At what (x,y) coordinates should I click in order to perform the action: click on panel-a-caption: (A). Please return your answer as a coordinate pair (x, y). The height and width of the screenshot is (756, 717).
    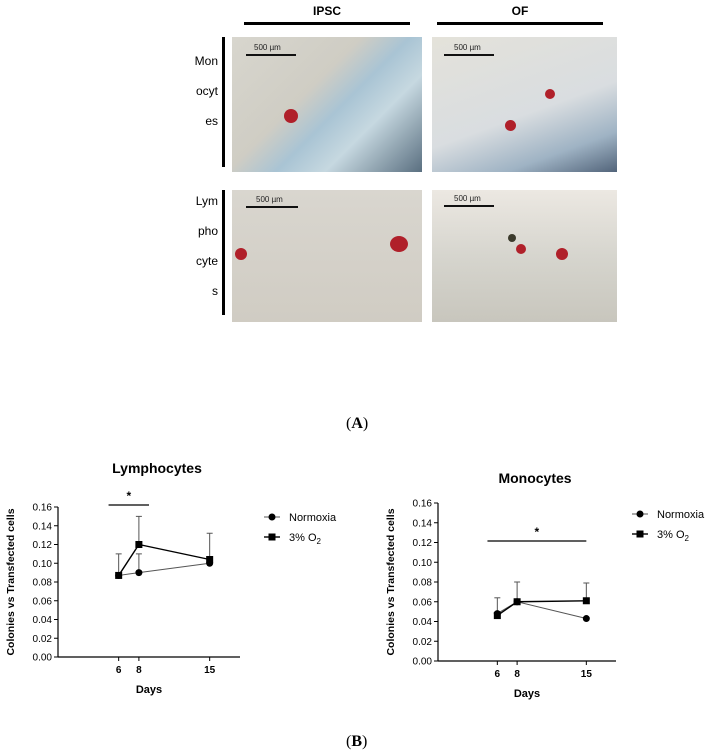
    Looking at the image, I should click on (357, 424).